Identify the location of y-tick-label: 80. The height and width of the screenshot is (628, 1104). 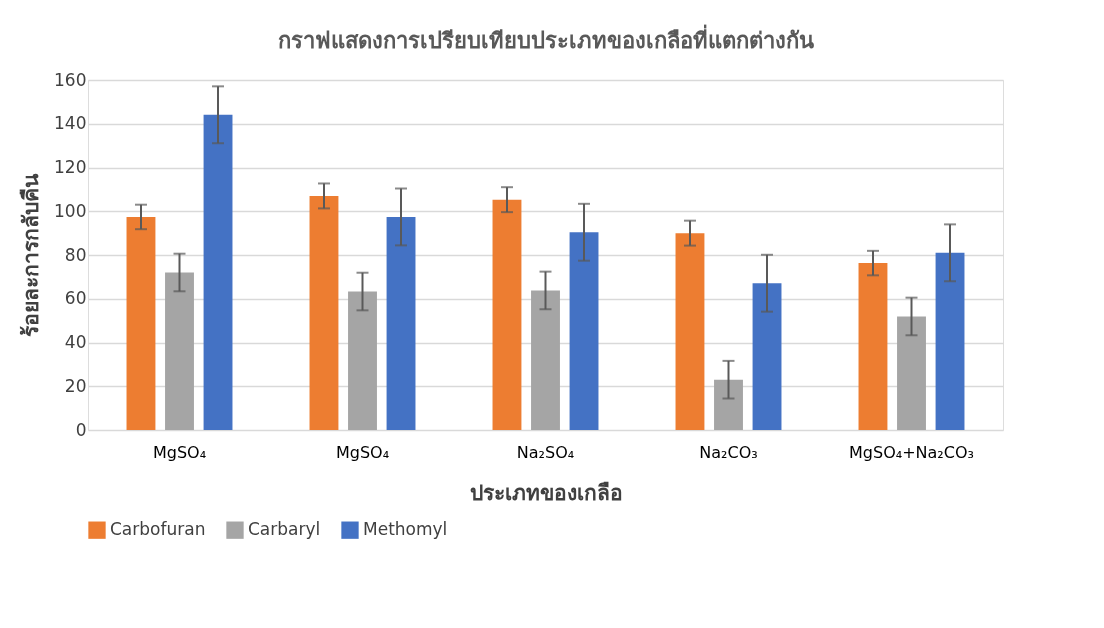
(75, 254).